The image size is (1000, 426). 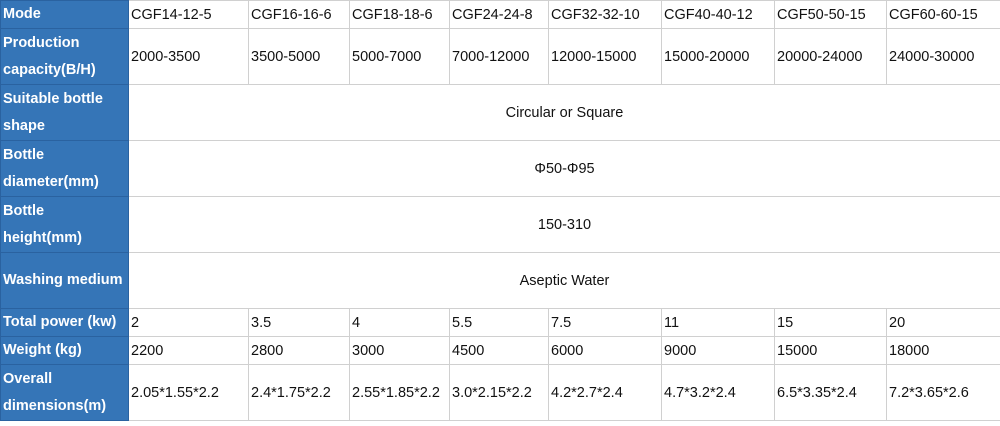 What do you see at coordinates (64, 14) in the screenshot?
I see `row-header-mode: Mode` at bounding box center [64, 14].